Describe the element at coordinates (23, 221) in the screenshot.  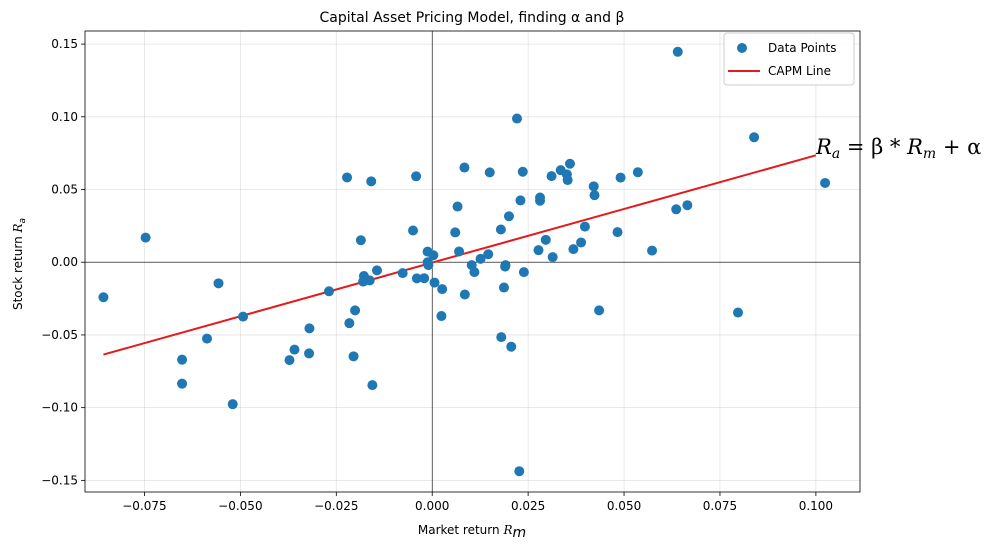
I see `y-axis-title-subscript: a` at that location.